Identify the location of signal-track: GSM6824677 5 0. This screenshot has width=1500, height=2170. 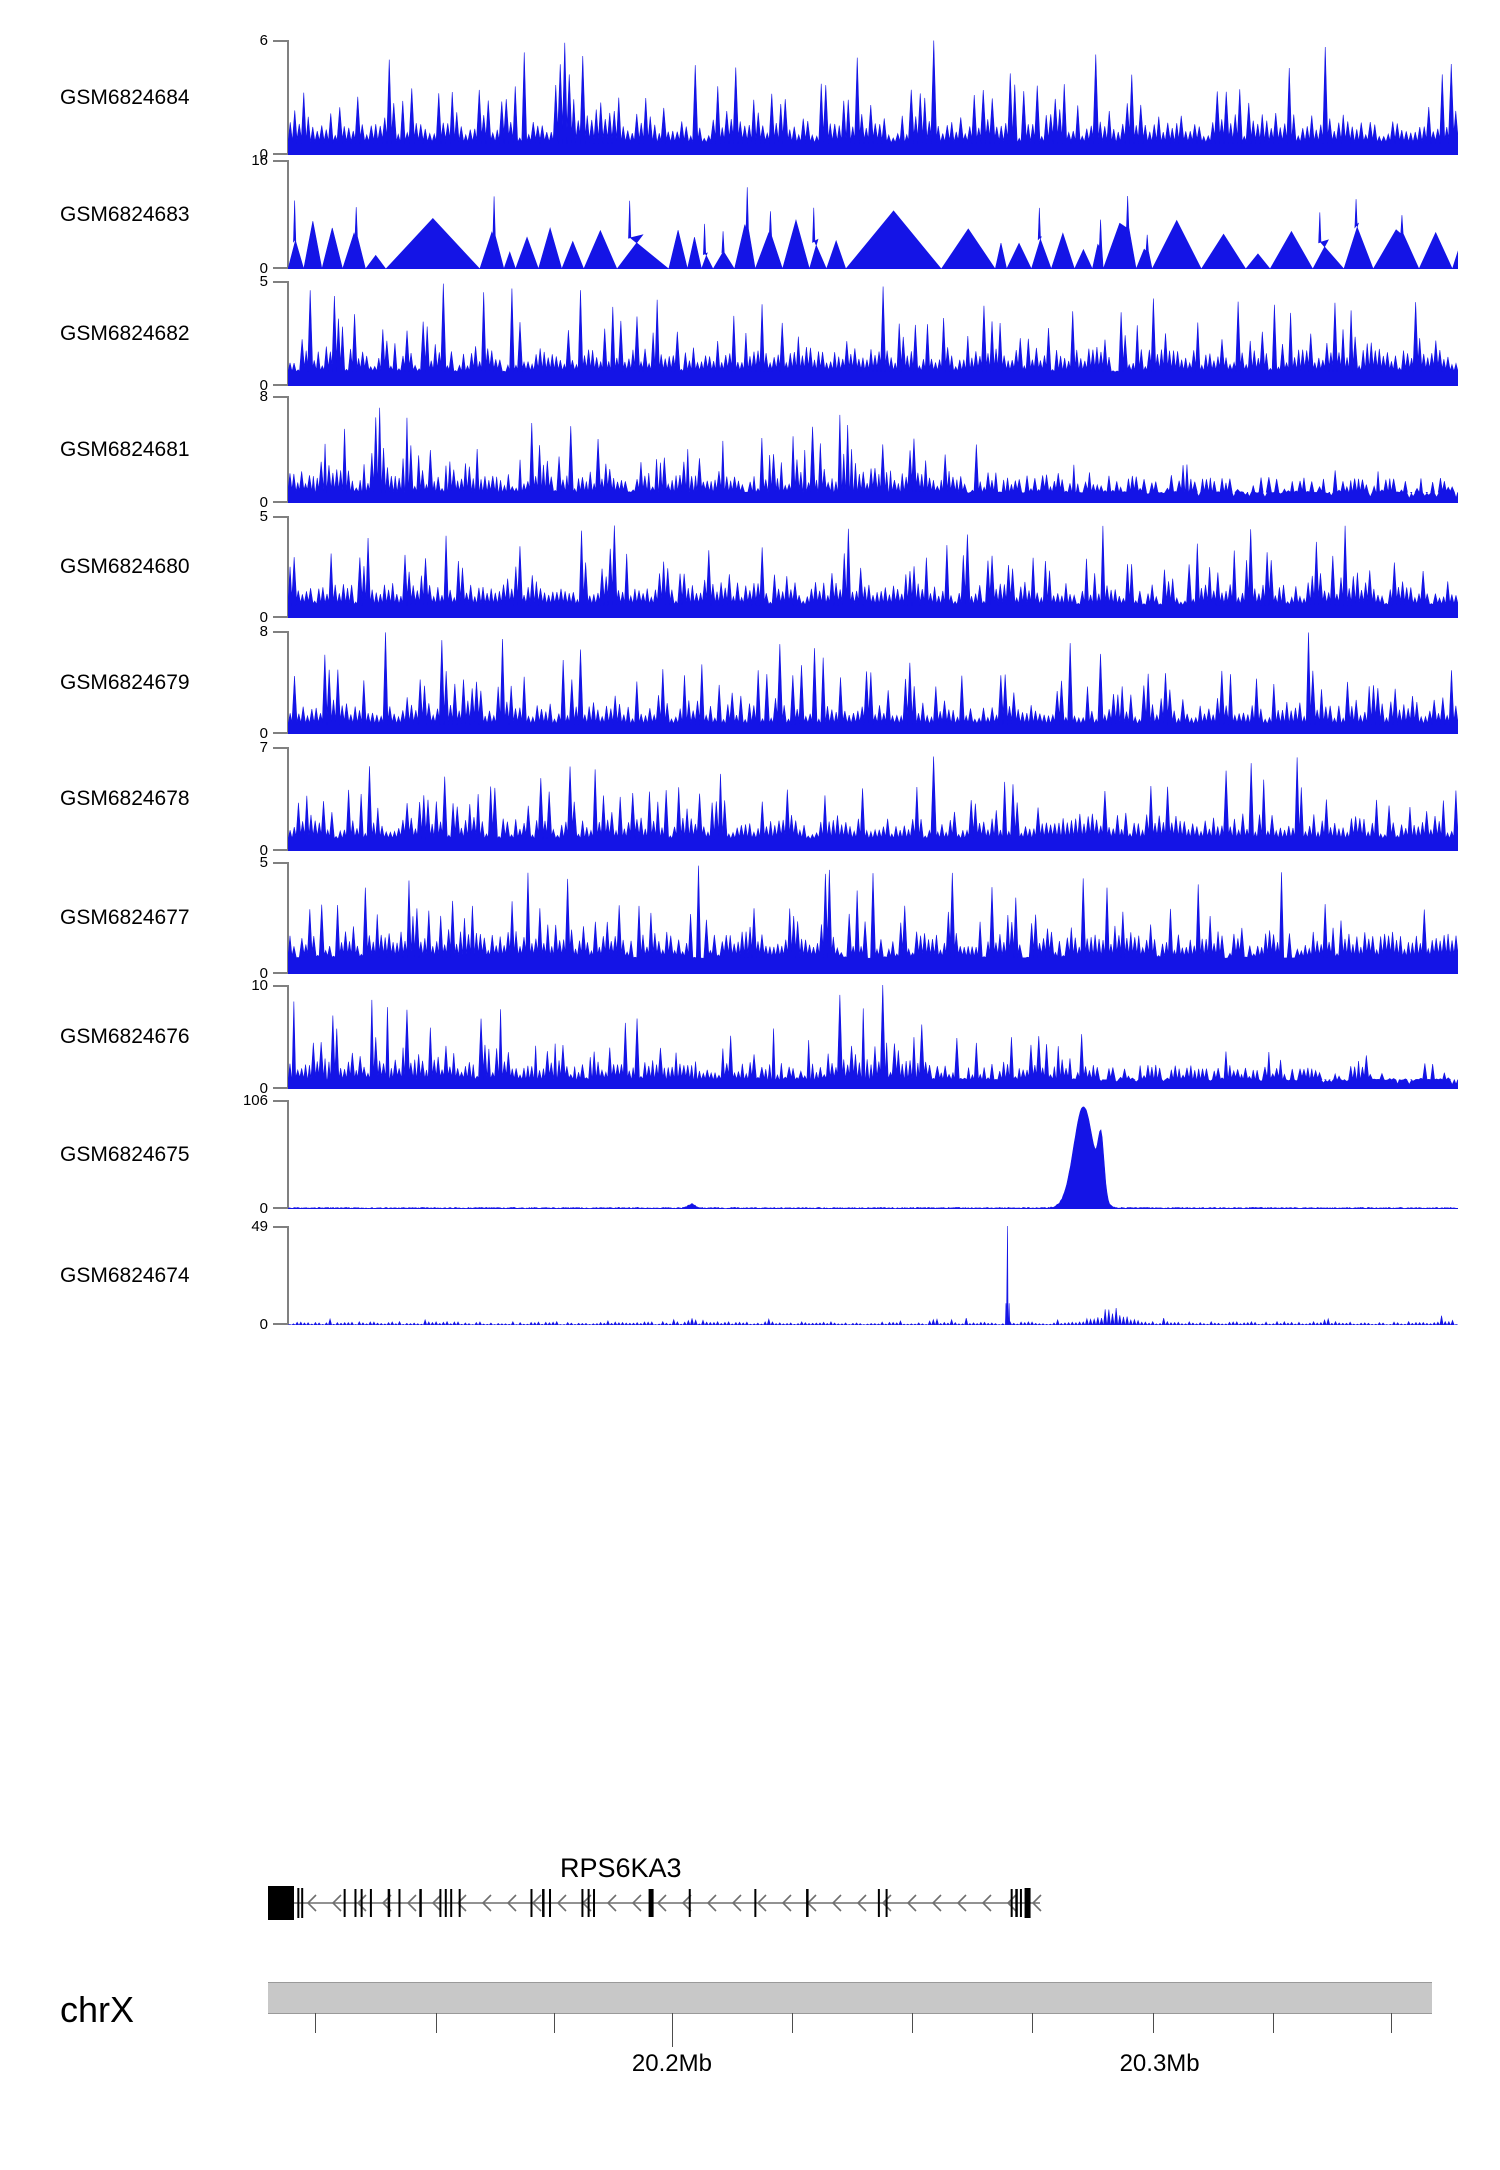
(750, 918).